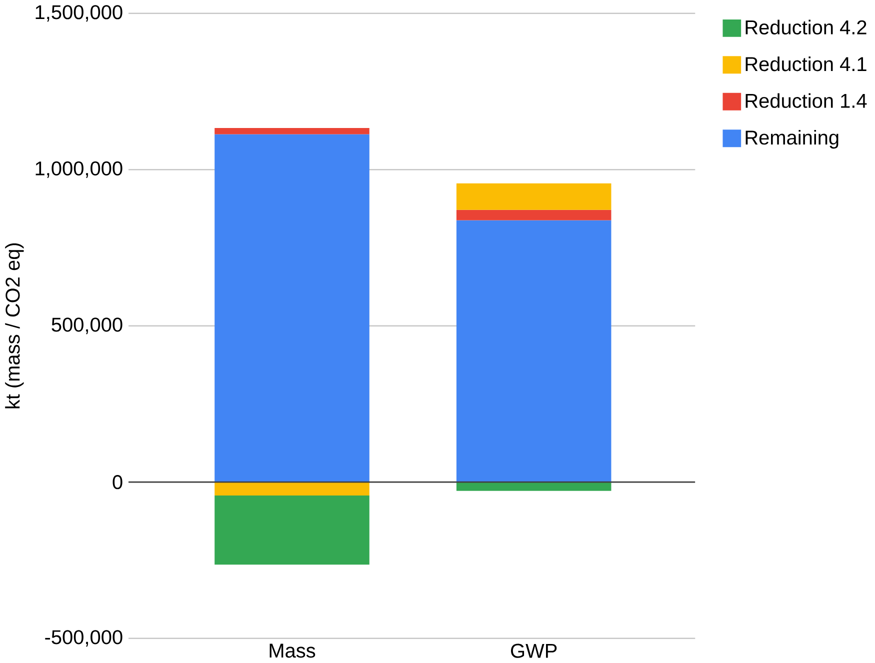 This screenshot has width=875, height=663. I want to click on x-tick-label: Mass, so click(293, 651).